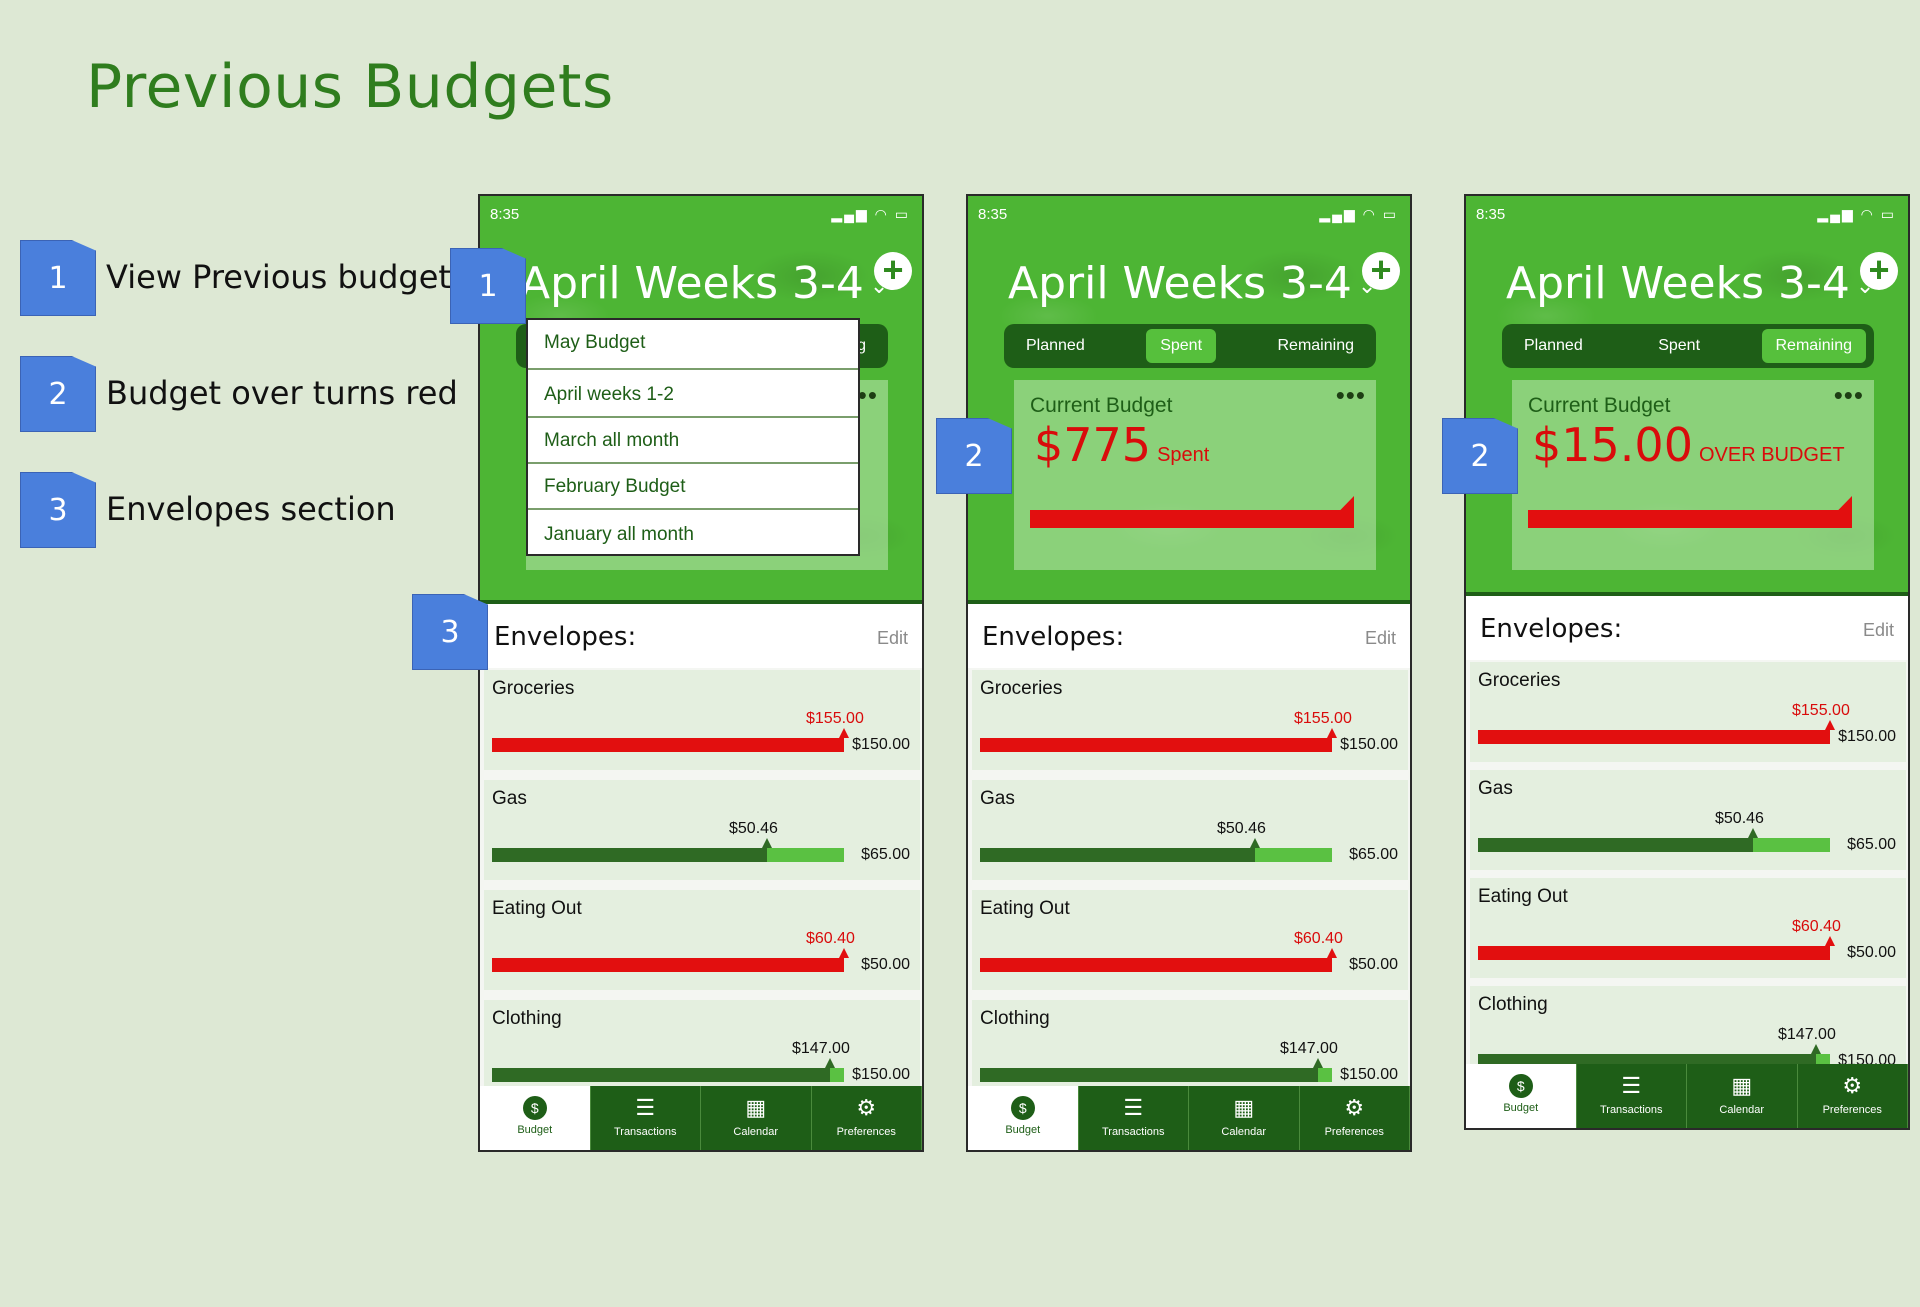 The width and height of the screenshot is (1920, 1307). Describe the element at coordinates (1347, 512) in the screenshot. I see `budget-progress-tip` at that location.